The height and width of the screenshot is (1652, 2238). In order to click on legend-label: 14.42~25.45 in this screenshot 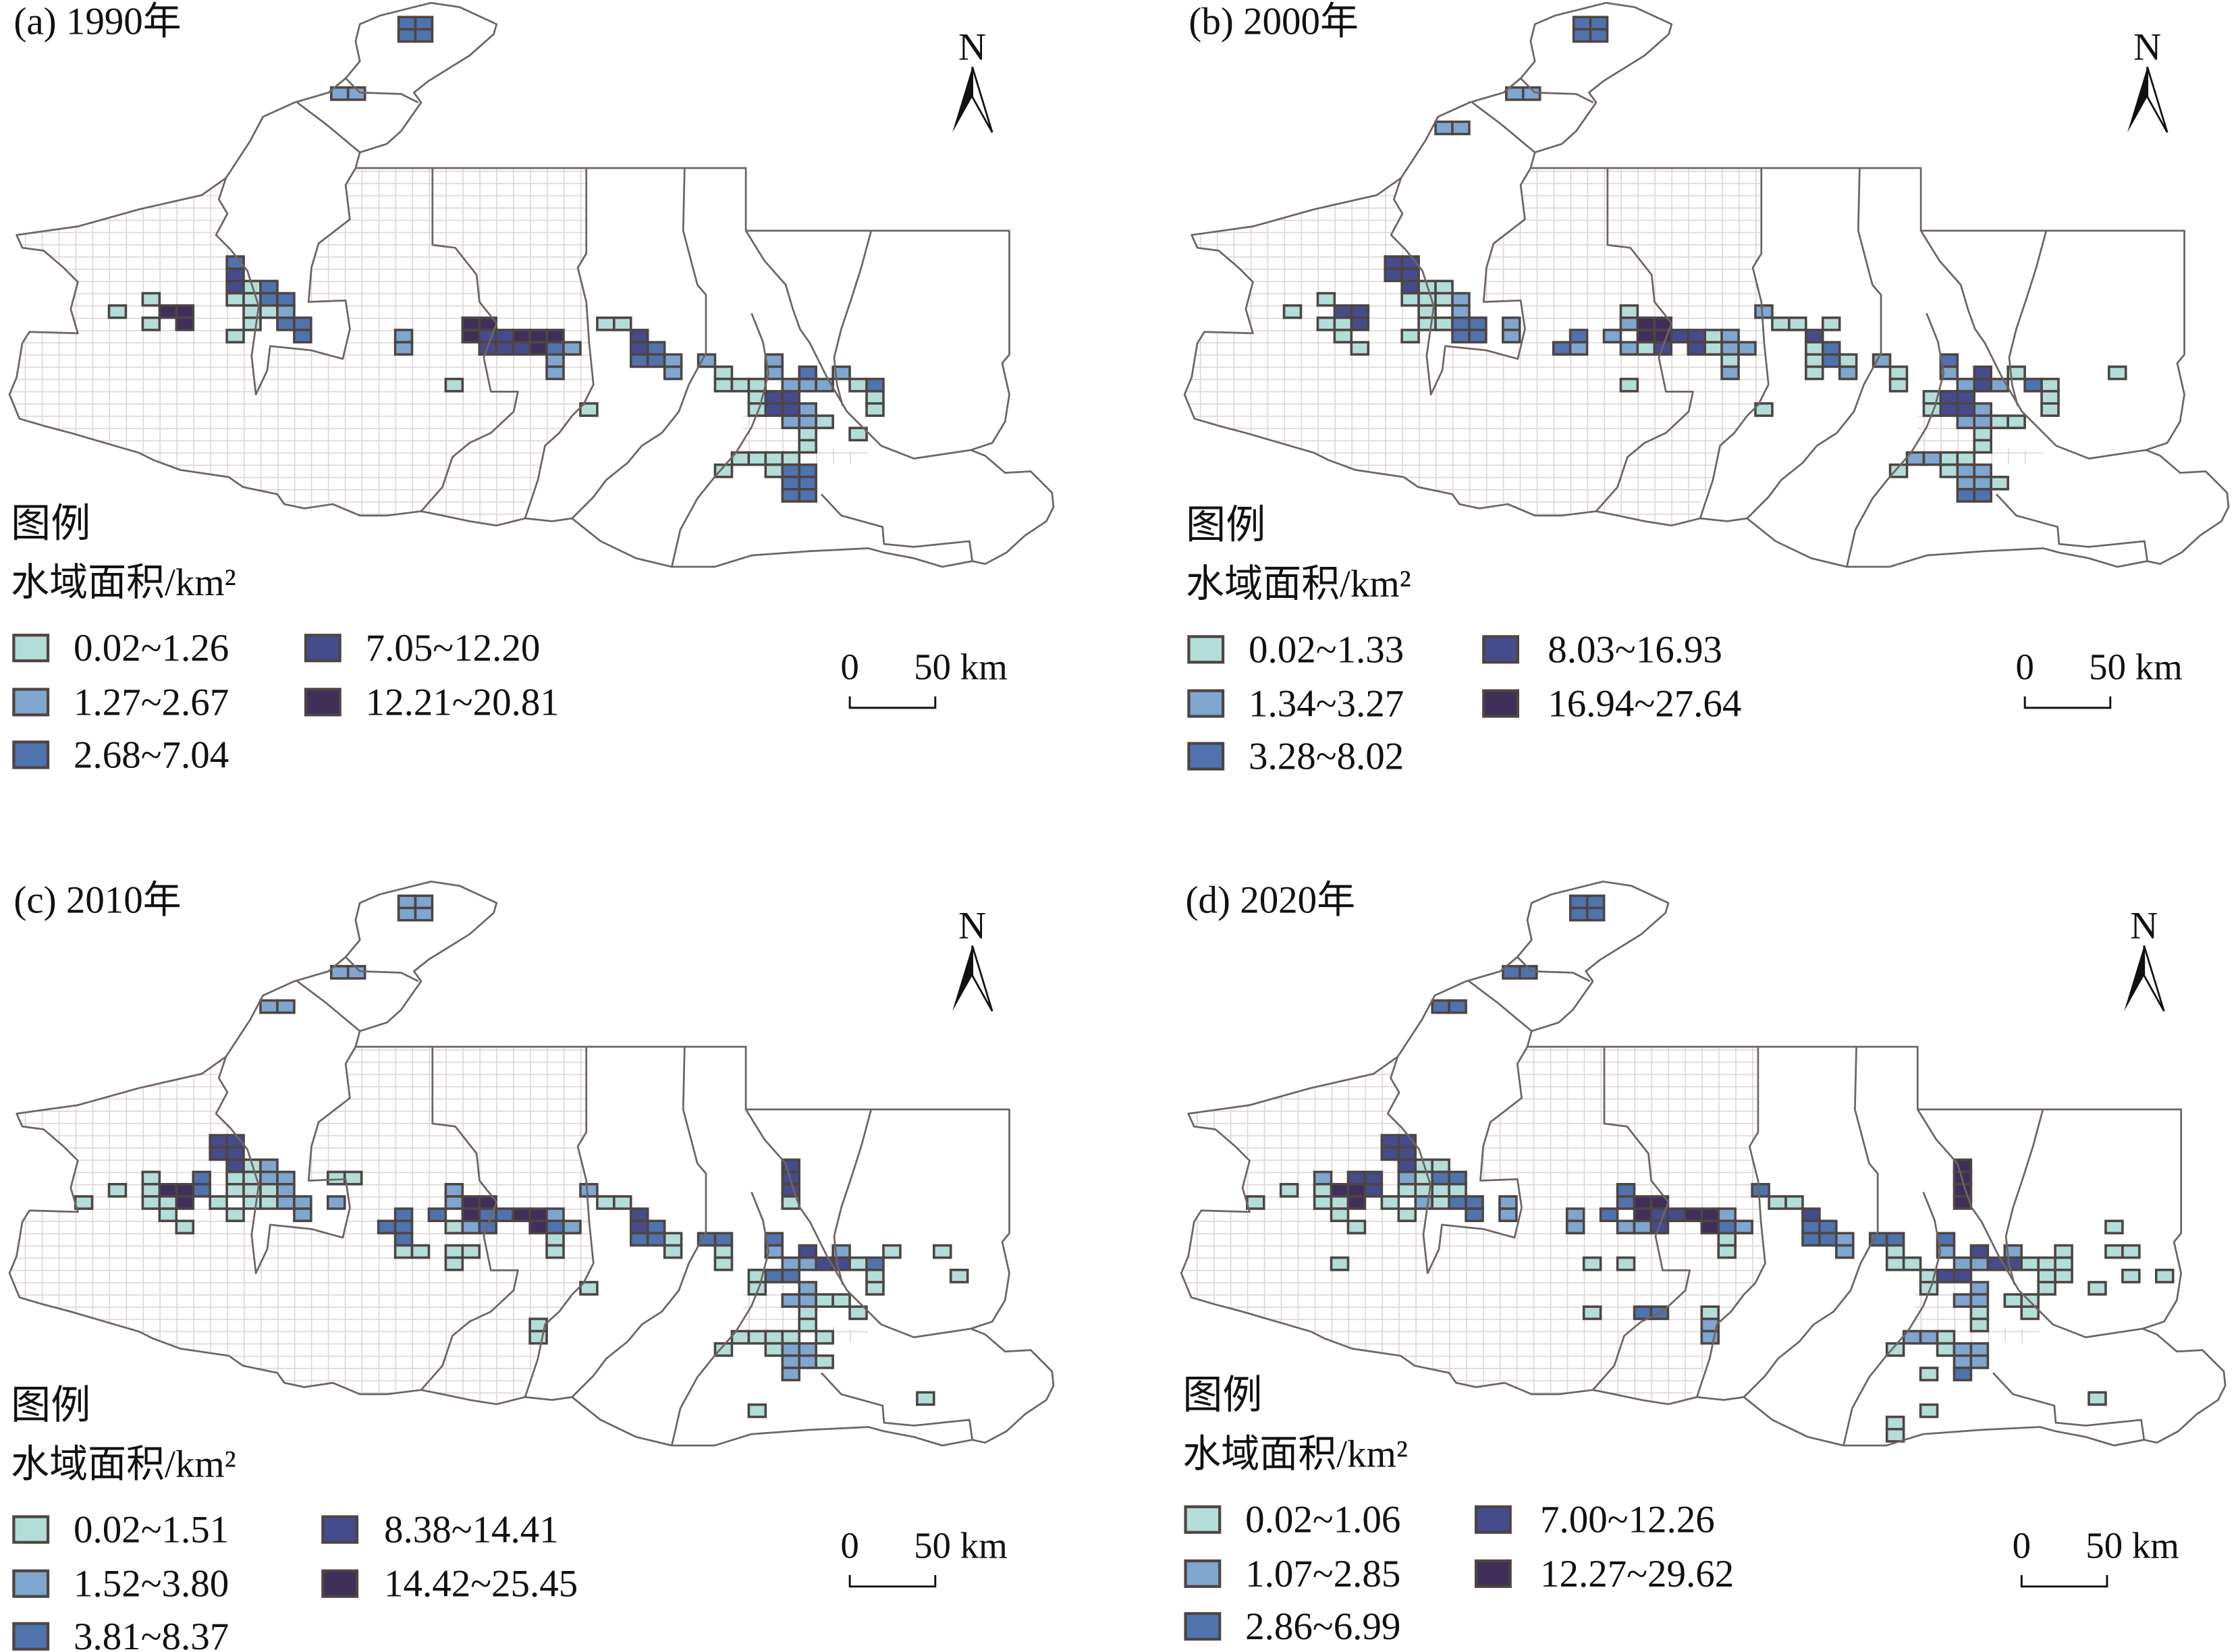, I will do `click(481, 1584)`.